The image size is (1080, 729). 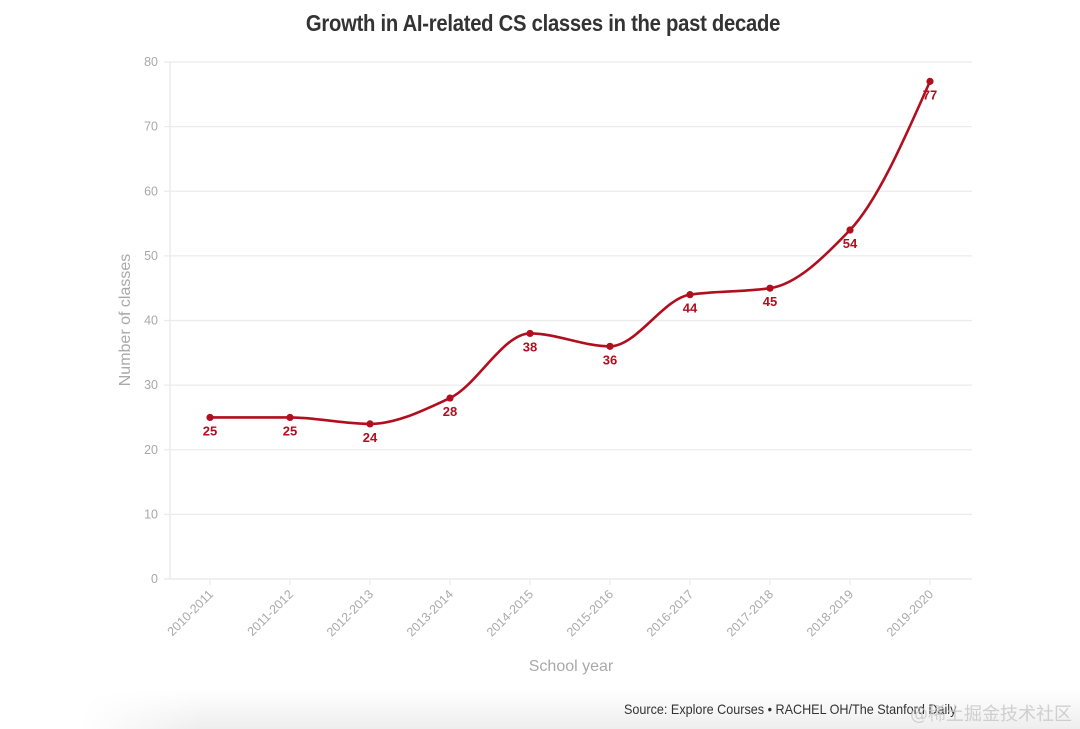 What do you see at coordinates (580, 709) in the screenshot?
I see `footer-shadow` at bounding box center [580, 709].